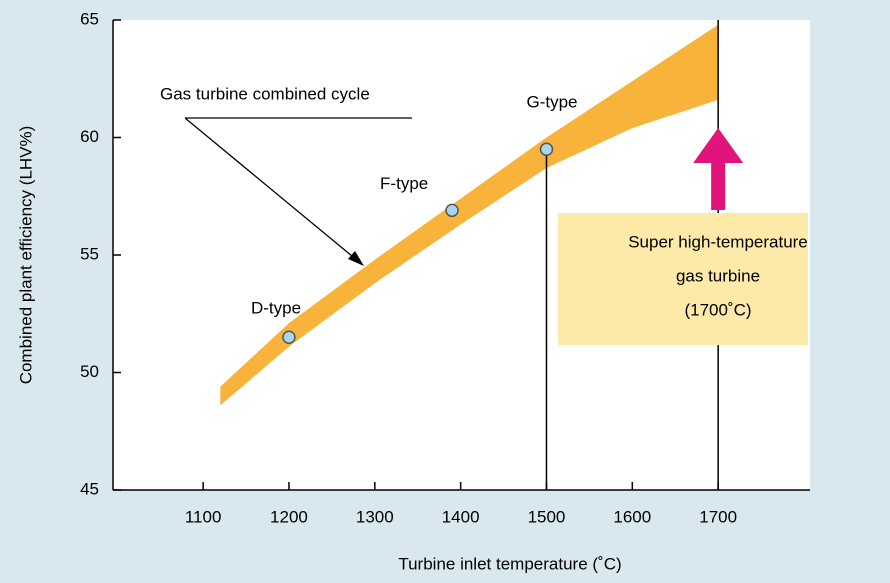 This screenshot has width=890, height=583. What do you see at coordinates (718, 275) in the screenshot?
I see `annotation-text: gas turbine` at bounding box center [718, 275].